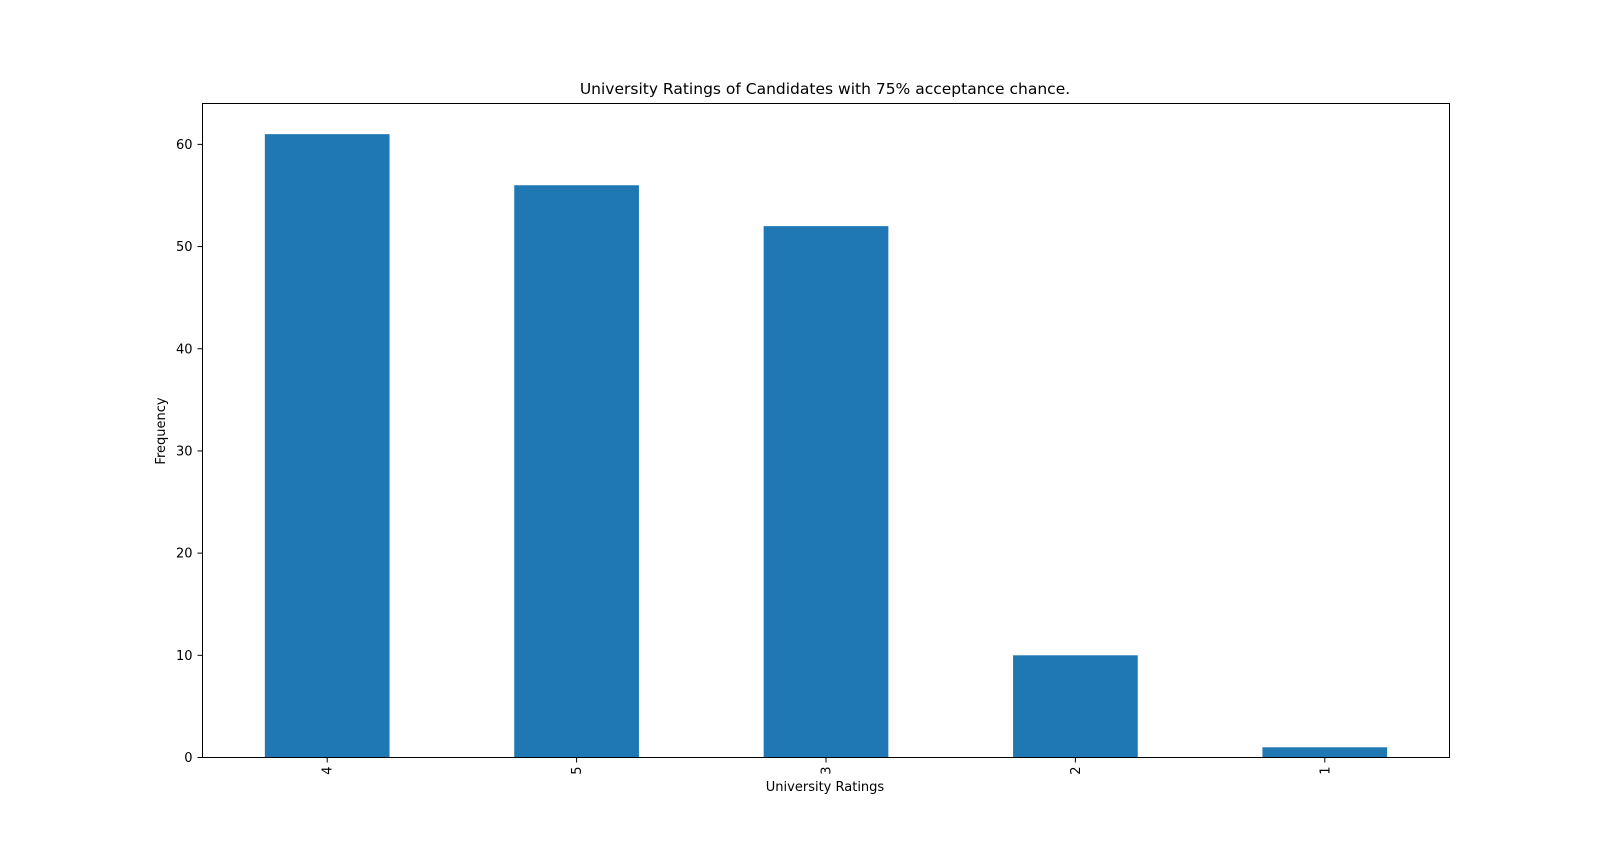 Image resolution: width=1604 pixels, height=847 pixels. What do you see at coordinates (184, 145) in the screenshot?
I see `y-tick-label: 60` at bounding box center [184, 145].